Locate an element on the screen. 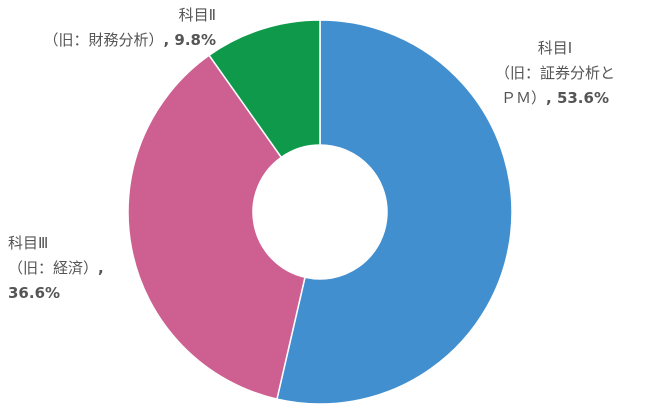 This screenshot has width=648, height=416. category-label: 科目Ⅰ （旧：証券分析と ＰＭ） is located at coordinates (554, 73).